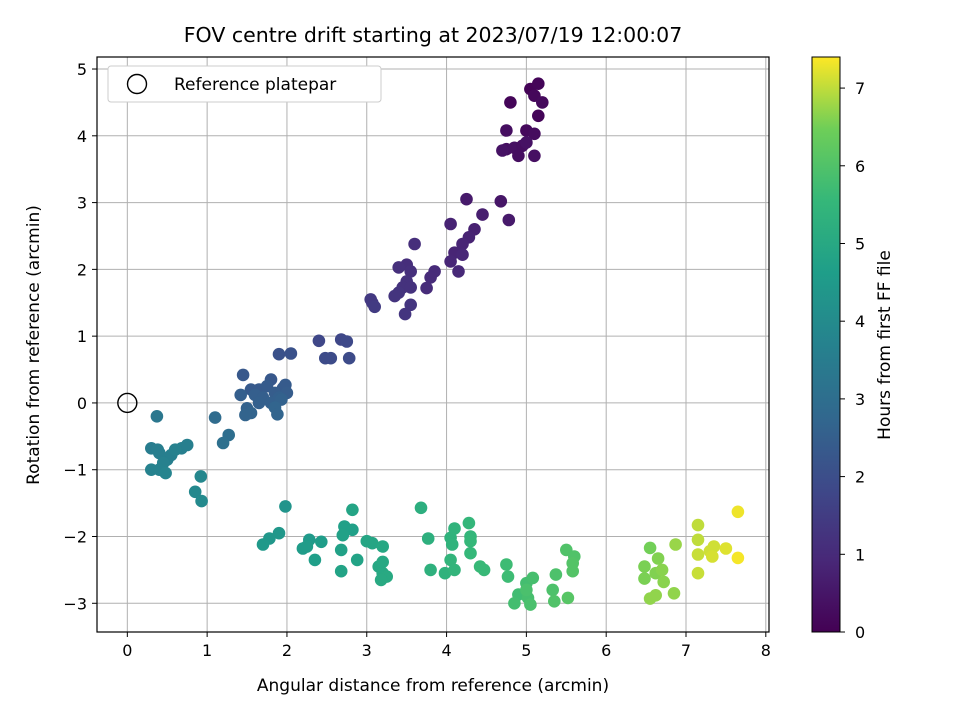 This screenshot has height=720, width=960. What do you see at coordinates (82, 203) in the screenshot?
I see `y-tick-label: 3` at bounding box center [82, 203].